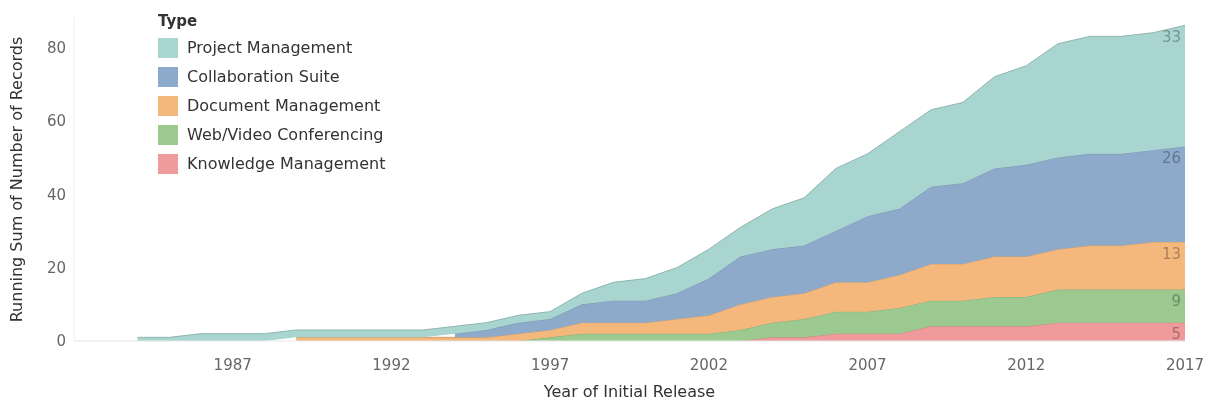  I want to click on legend-label: Collaboration Suite, so click(263, 76).